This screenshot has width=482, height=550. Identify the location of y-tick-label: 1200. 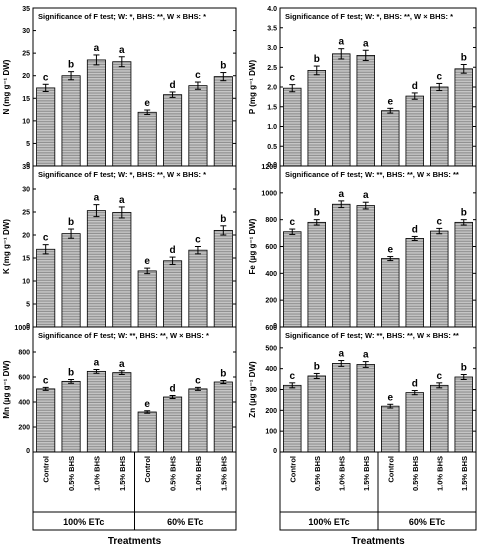
(269, 167).